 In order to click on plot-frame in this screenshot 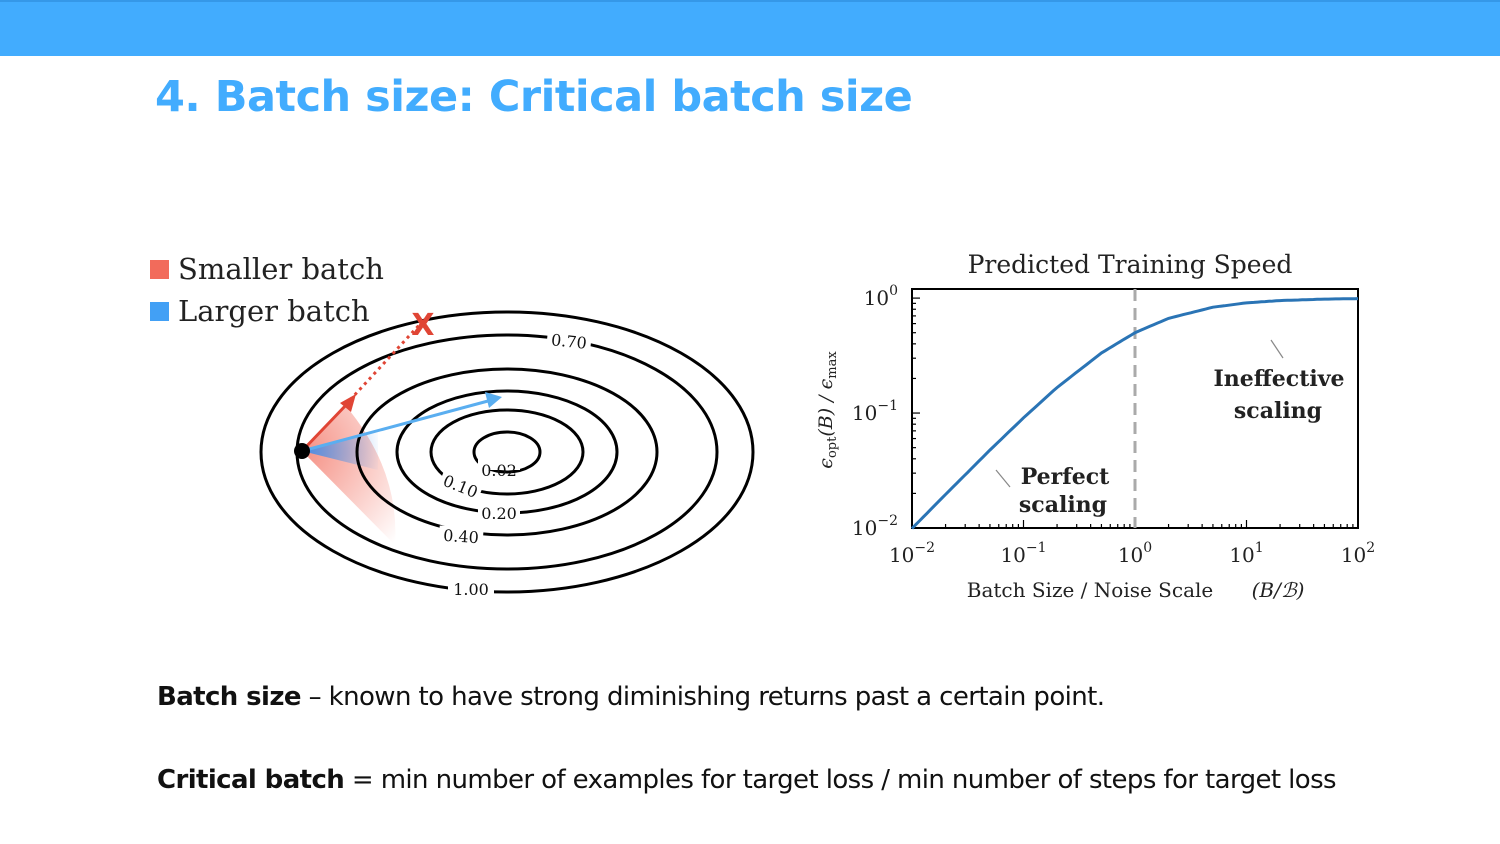, I will do `click(1135, 408)`.